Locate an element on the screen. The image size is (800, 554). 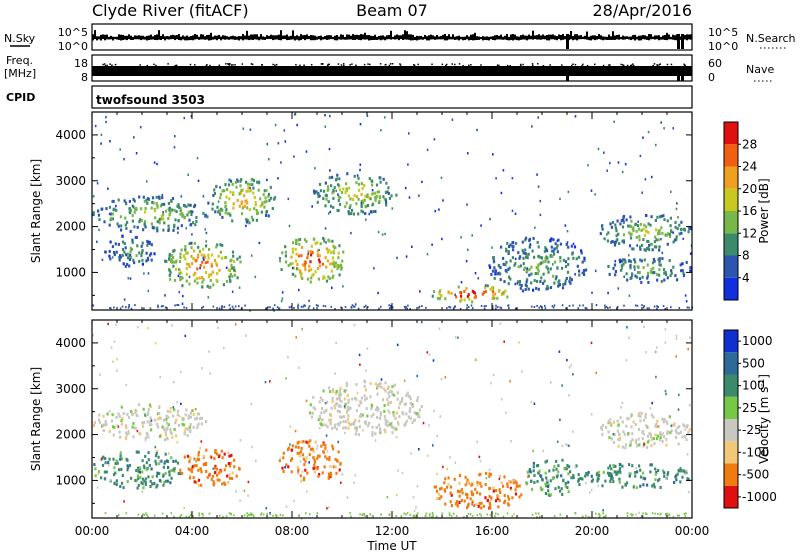
x-tick-label: 00:00 is located at coordinates (92, 531).